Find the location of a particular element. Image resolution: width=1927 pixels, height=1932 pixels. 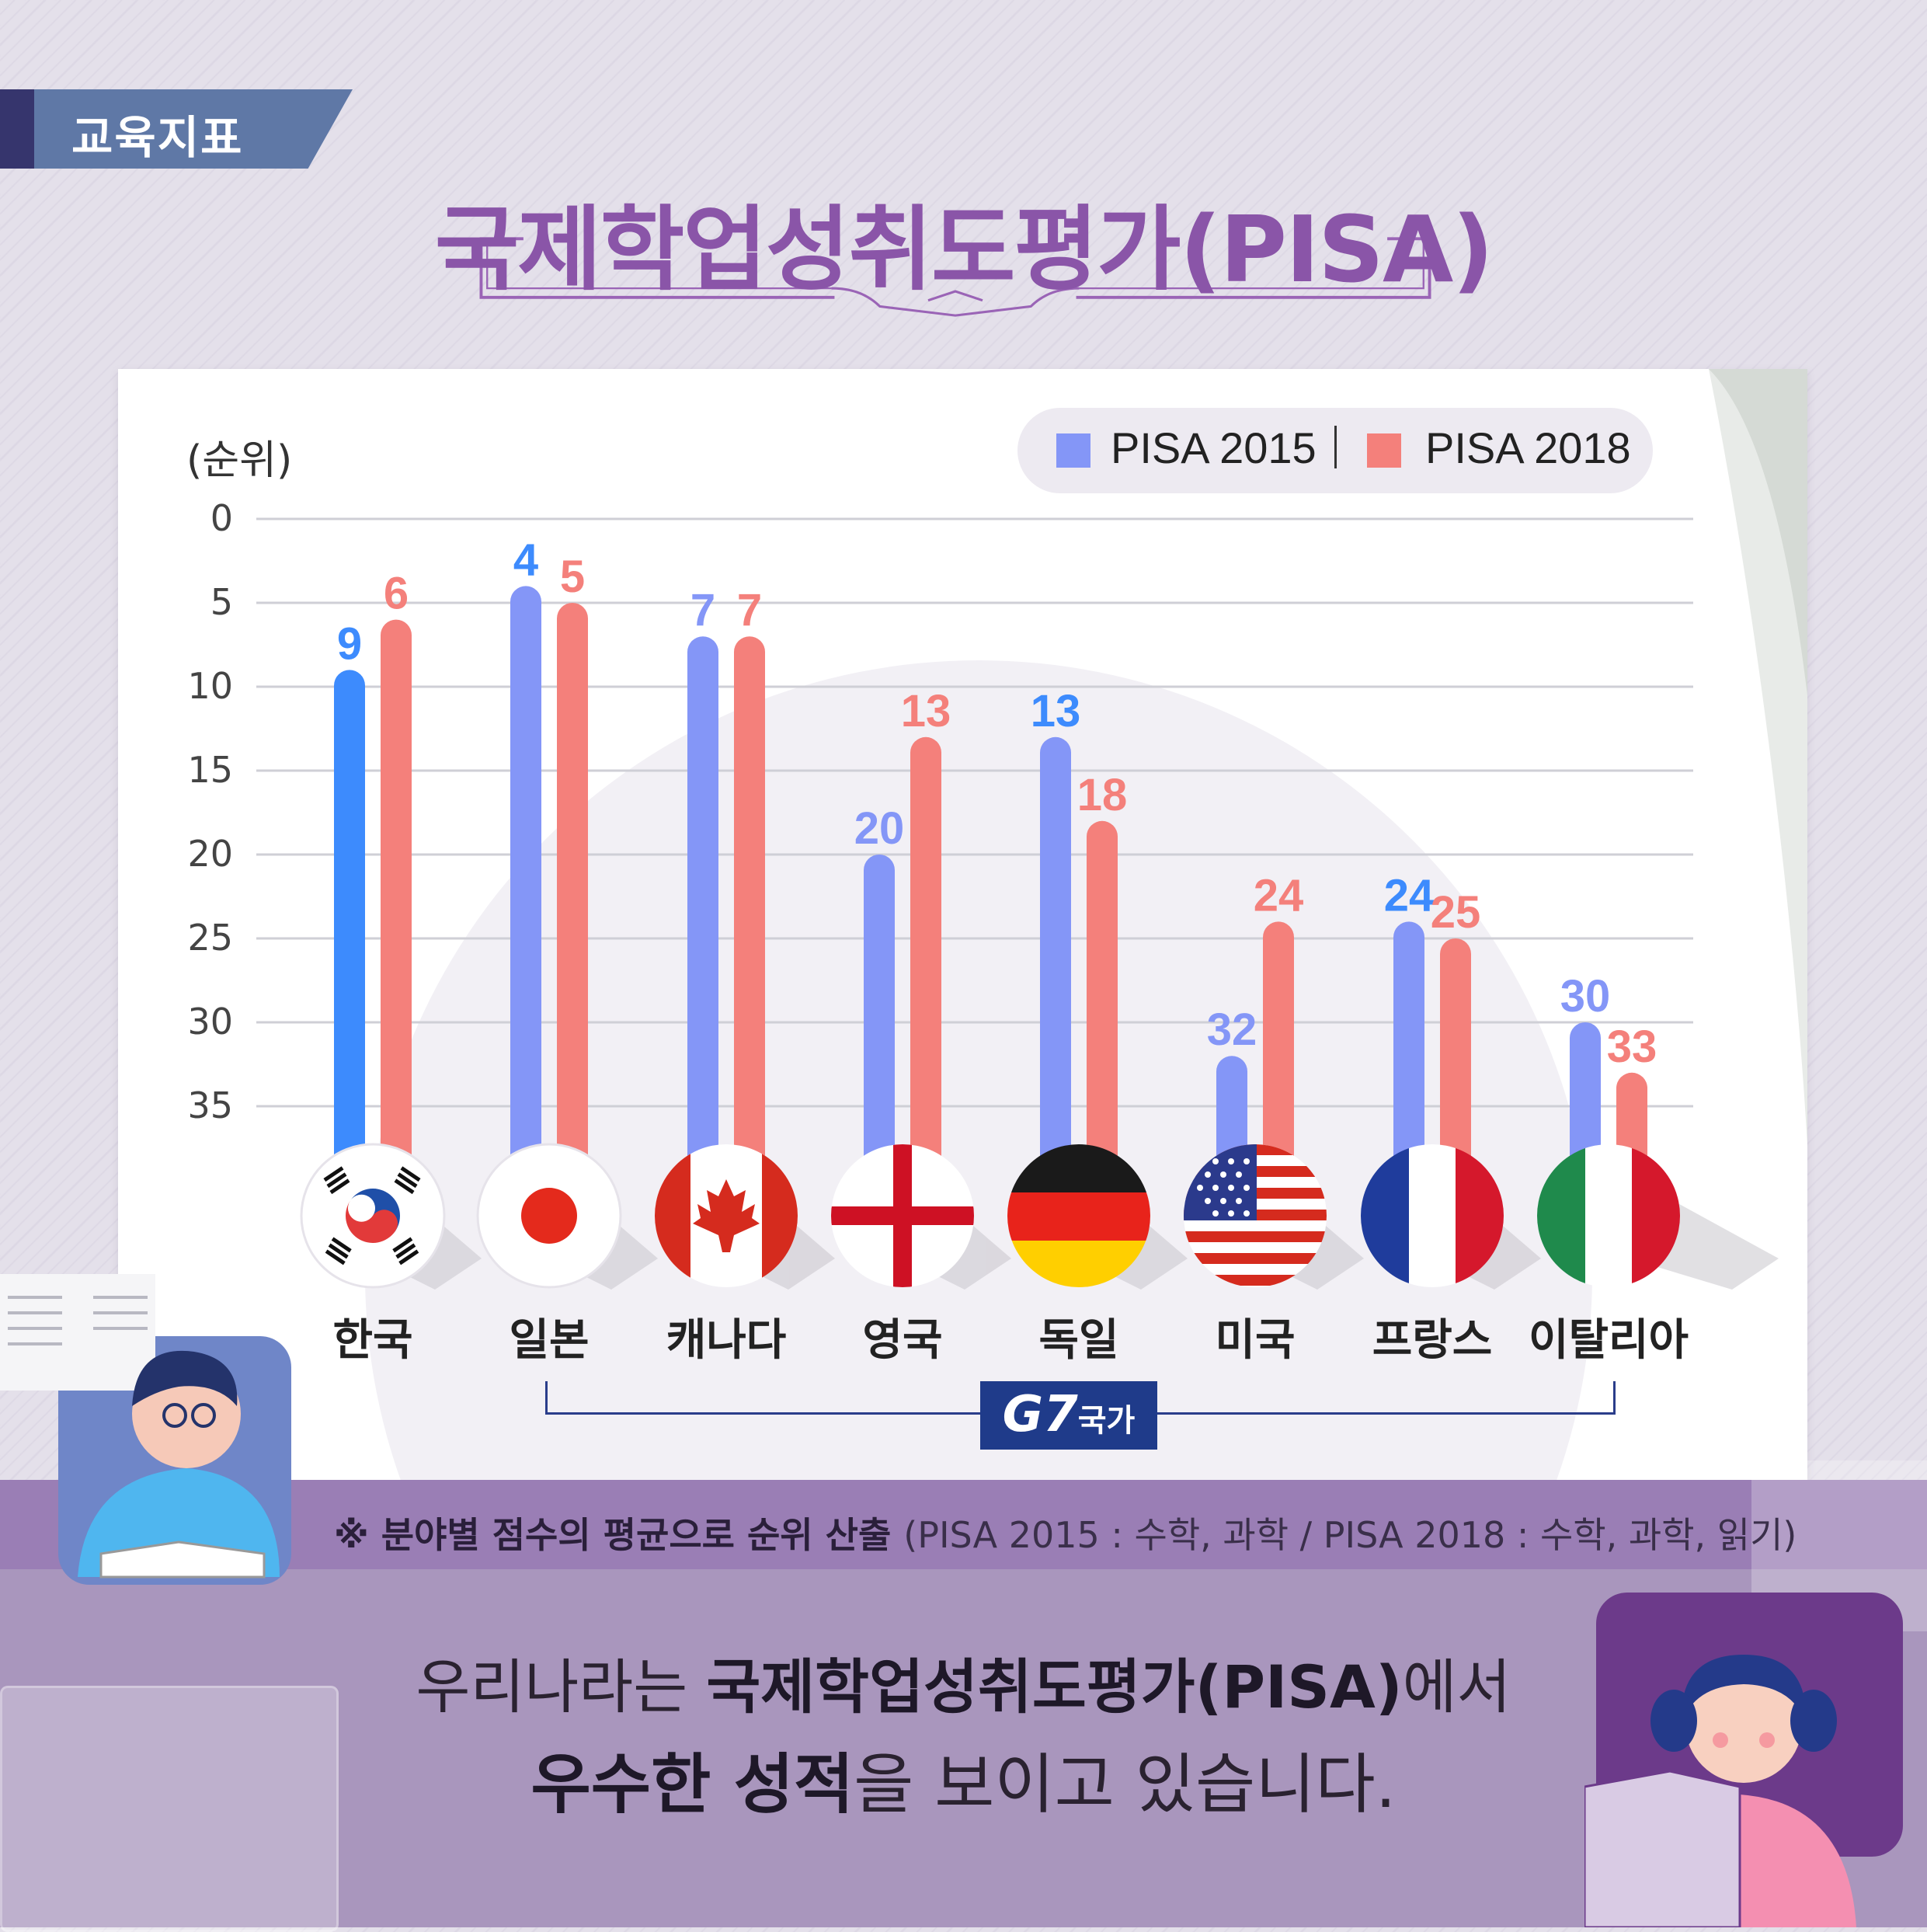

england-flag-icon is located at coordinates (902, 1215).